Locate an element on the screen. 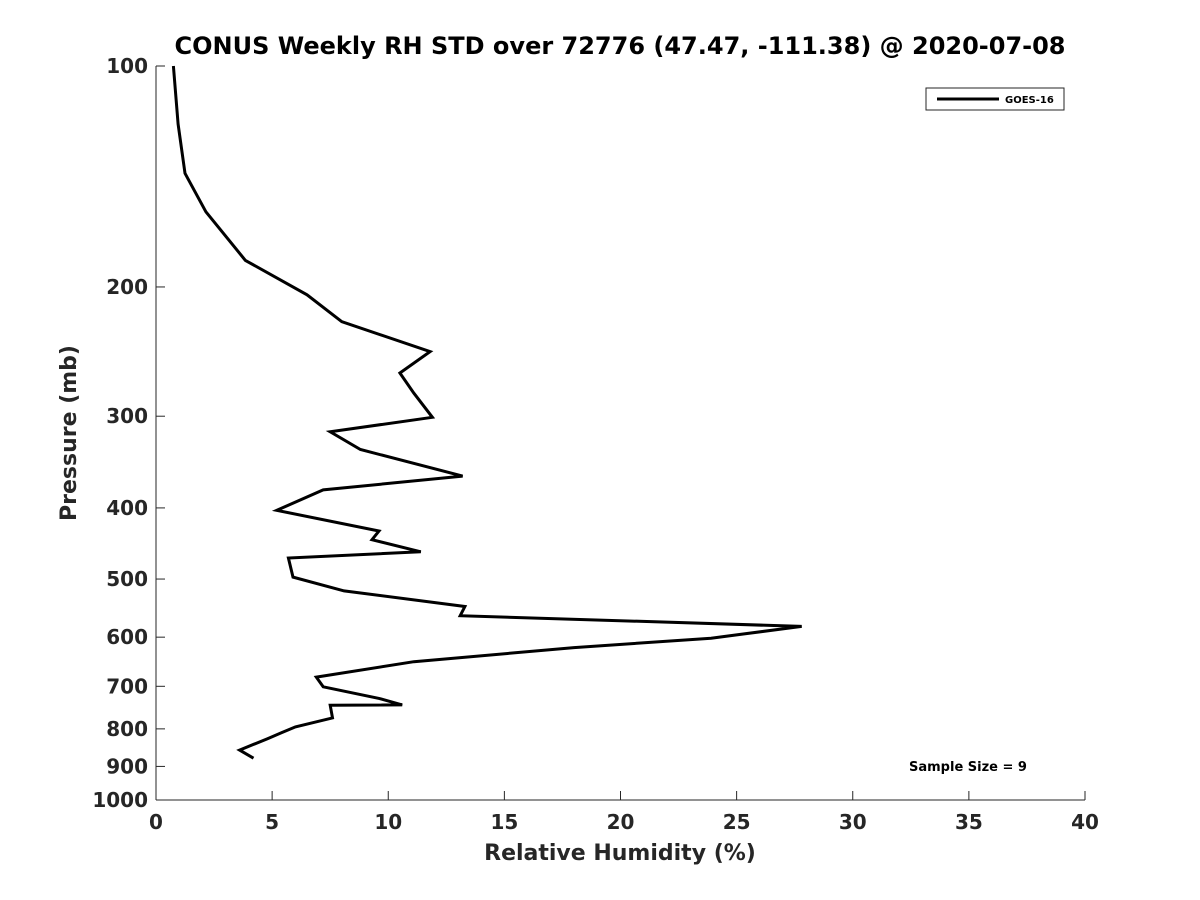 The image size is (1200, 900). x-tick-label: 5 is located at coordinates (272, 822).